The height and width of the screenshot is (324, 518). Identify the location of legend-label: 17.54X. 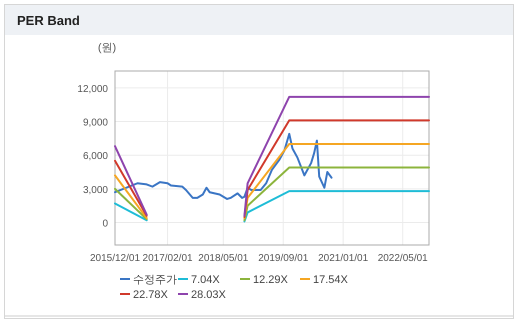
(331, 280).